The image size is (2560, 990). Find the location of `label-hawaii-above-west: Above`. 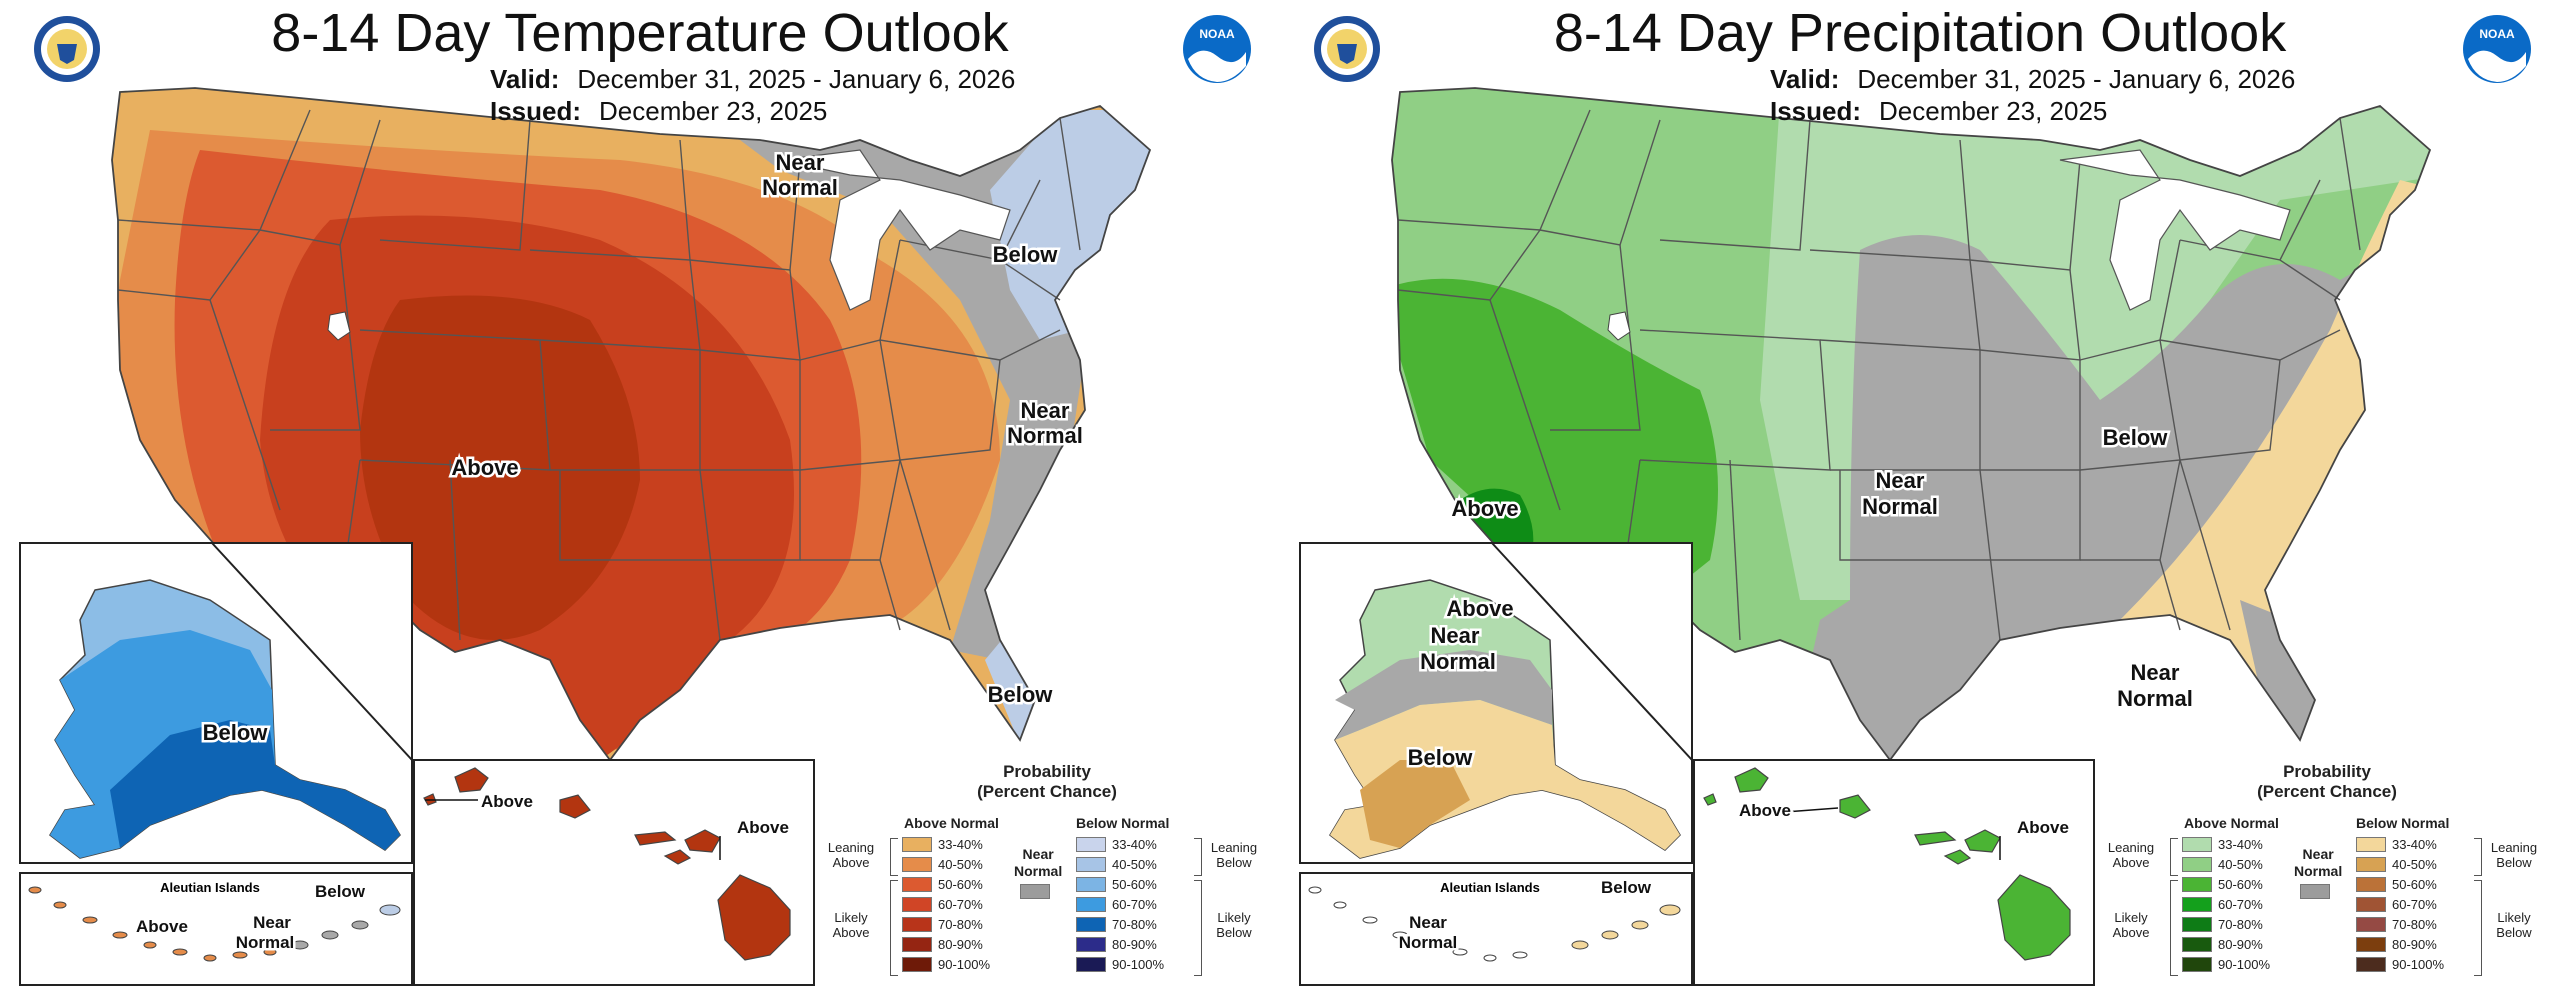

label-hawaii-above-west: Above is located at coordinates (1765, 810).